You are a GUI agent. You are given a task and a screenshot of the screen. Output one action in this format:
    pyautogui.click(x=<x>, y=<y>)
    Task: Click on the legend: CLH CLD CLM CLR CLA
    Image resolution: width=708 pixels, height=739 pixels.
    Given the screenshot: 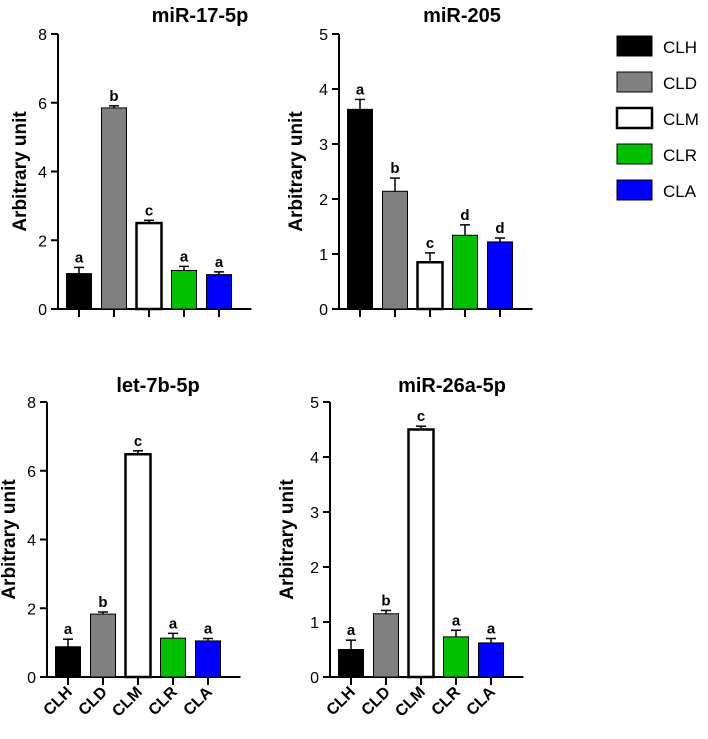 What is the action you would take?
    pyautogui.click(x=657, y=118)
    